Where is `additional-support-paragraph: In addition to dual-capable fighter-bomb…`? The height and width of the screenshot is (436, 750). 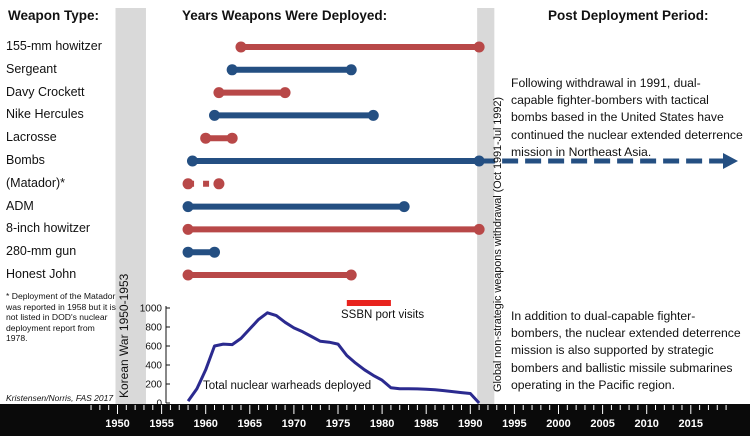
additional-support-paragraph: In addition to dual-capable fighter-bomb… is located at coordinates (626, 350).